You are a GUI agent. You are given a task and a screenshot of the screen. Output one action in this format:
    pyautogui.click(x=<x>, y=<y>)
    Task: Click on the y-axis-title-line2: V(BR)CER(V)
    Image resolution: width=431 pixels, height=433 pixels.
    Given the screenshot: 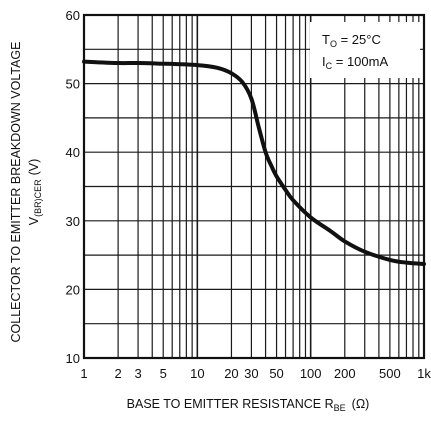 What is the action you would take?
    pyautogui.click(x=35, y=192)
    